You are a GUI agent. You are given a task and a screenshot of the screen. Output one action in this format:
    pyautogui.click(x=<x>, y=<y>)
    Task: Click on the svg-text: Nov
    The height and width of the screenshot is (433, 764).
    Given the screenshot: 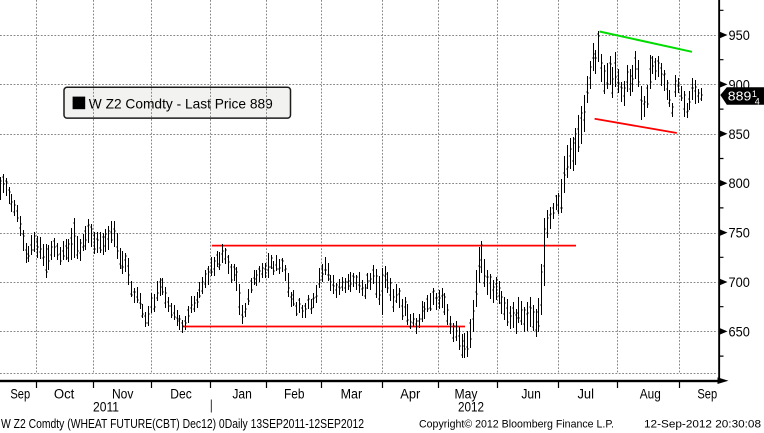 What is the action you would take?
    pyautogui.click(x=123, y=393)
    